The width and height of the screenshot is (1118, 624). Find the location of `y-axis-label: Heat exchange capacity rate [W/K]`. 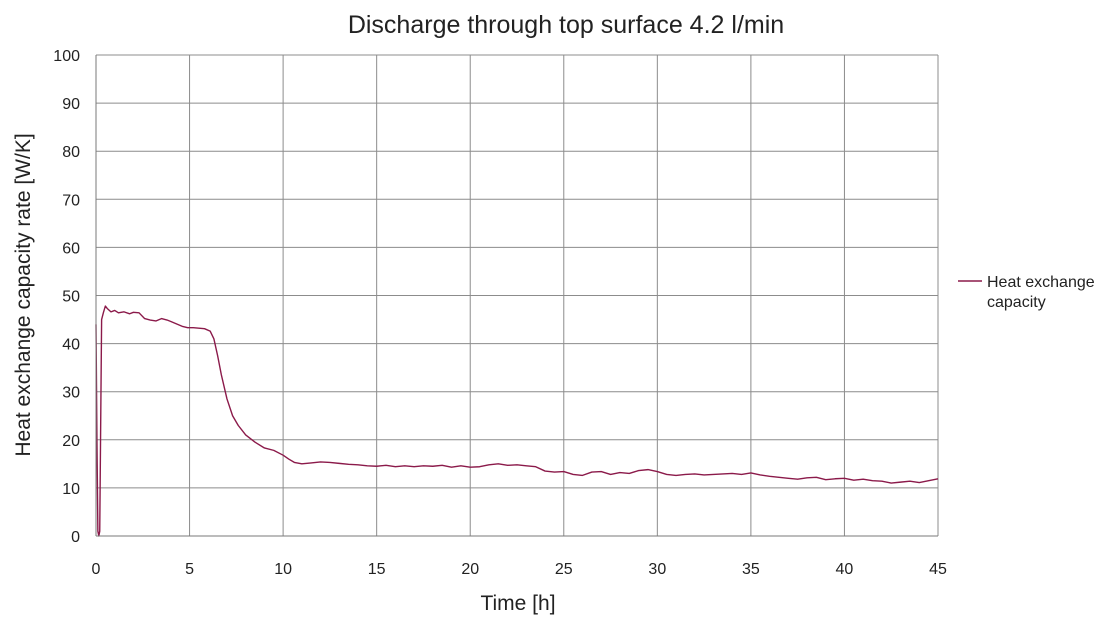

y-axis-label: Heat exchange capacity rate [W/K] is located at coordinates (23, 294).